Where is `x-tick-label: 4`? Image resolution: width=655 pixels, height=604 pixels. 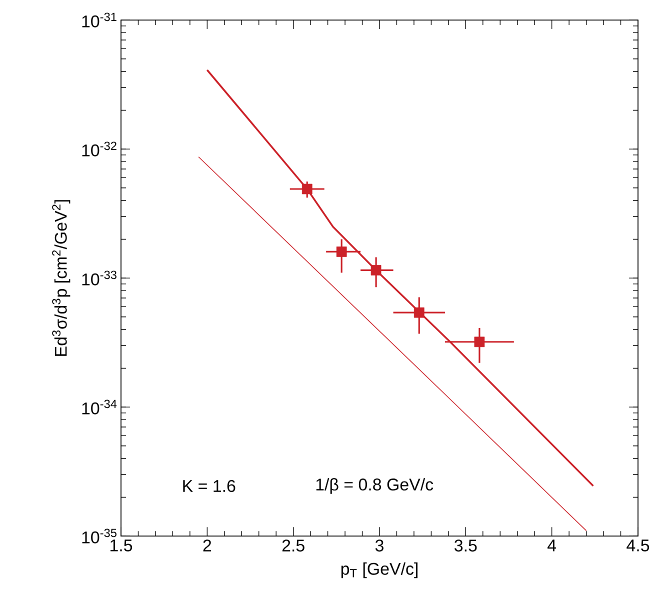 x-tick-label: 4 is located at coordinates (552, 546).